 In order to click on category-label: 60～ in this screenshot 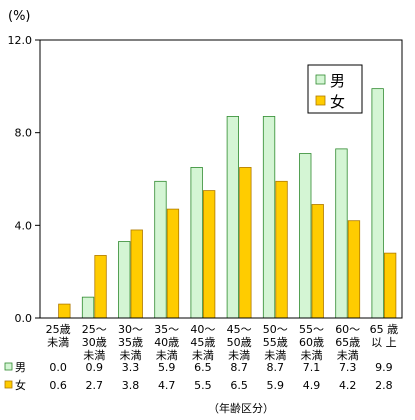, I will do `click(347, 329)`.